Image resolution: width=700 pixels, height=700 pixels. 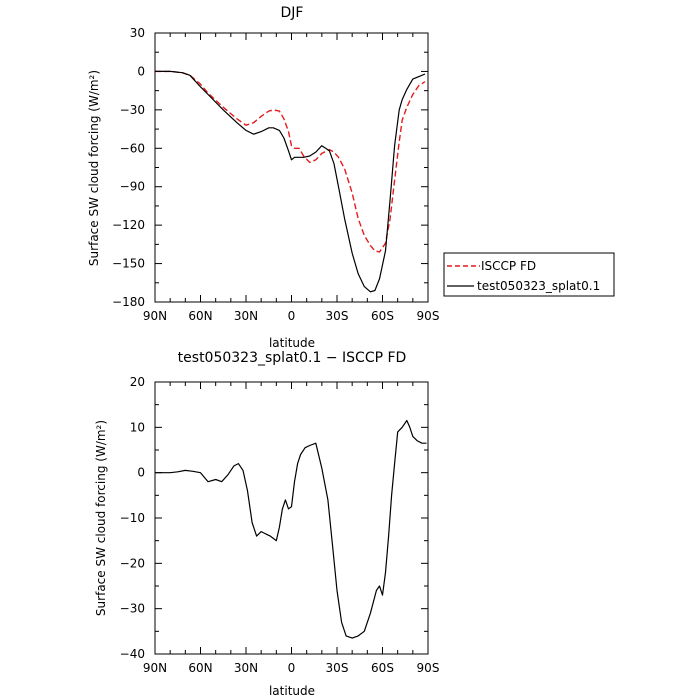 I want to click on top-y-tick-label: −90, so click(x=132, y=187).